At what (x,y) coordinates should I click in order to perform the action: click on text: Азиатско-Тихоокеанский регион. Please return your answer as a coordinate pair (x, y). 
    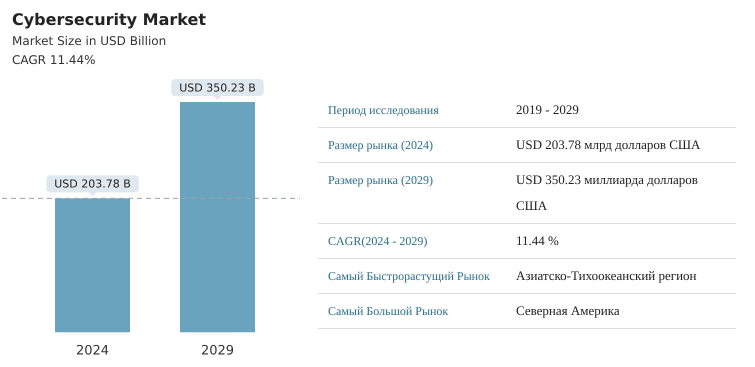
    Looking at the image, I should click on (606, 276).